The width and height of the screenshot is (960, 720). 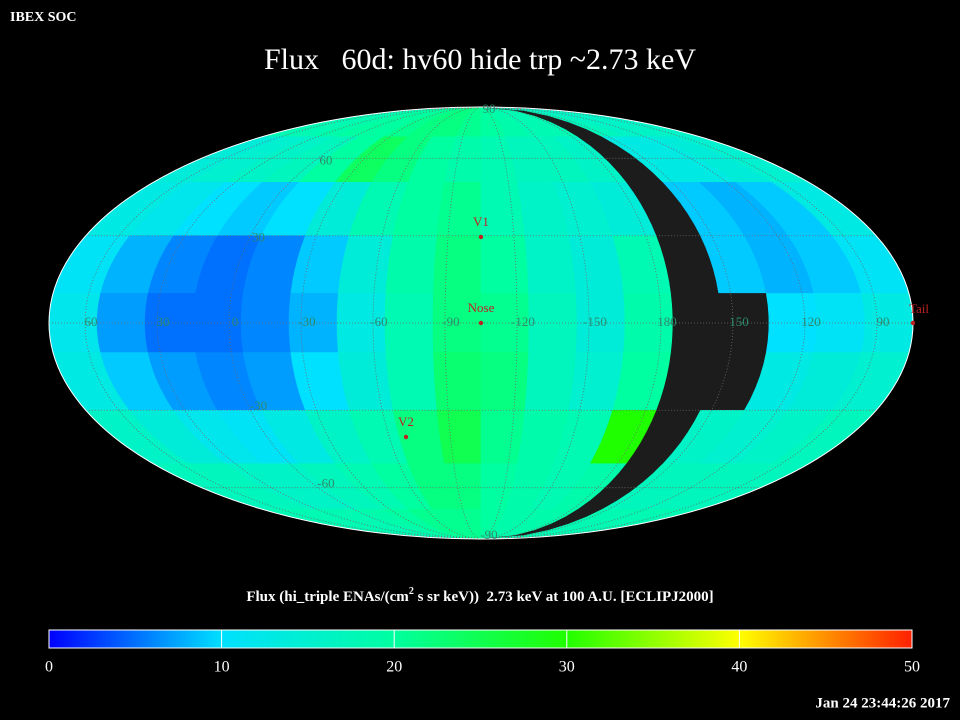 What do you see at coordinates (327, 597) in the screenshot?
I see `colorbar-label-part: Flux (hi_triple ENAs/(cm` at bounding box center [327, 597].